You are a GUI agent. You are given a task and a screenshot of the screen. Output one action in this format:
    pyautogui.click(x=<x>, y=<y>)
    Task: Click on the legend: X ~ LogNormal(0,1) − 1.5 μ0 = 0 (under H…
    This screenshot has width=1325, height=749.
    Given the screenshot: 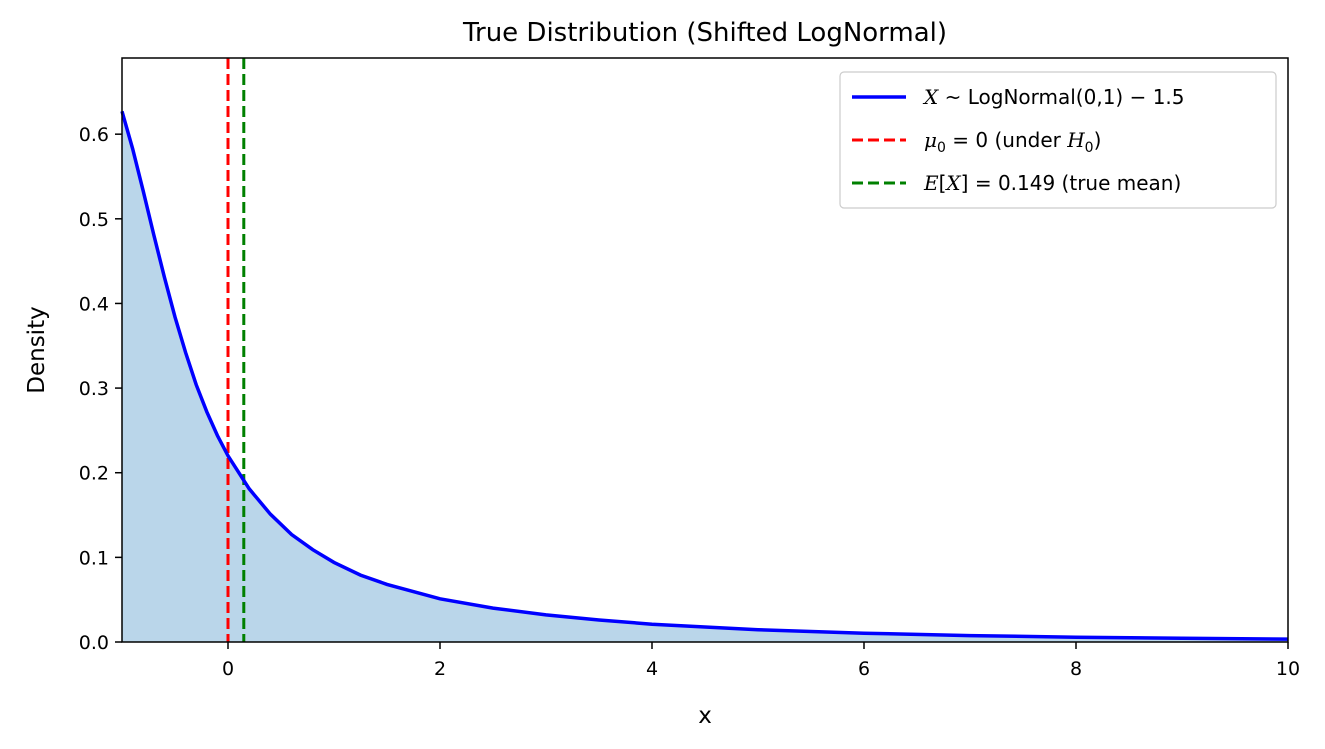 What is the action you would take?
    pyautogui.click(x=1058, y=140)
    